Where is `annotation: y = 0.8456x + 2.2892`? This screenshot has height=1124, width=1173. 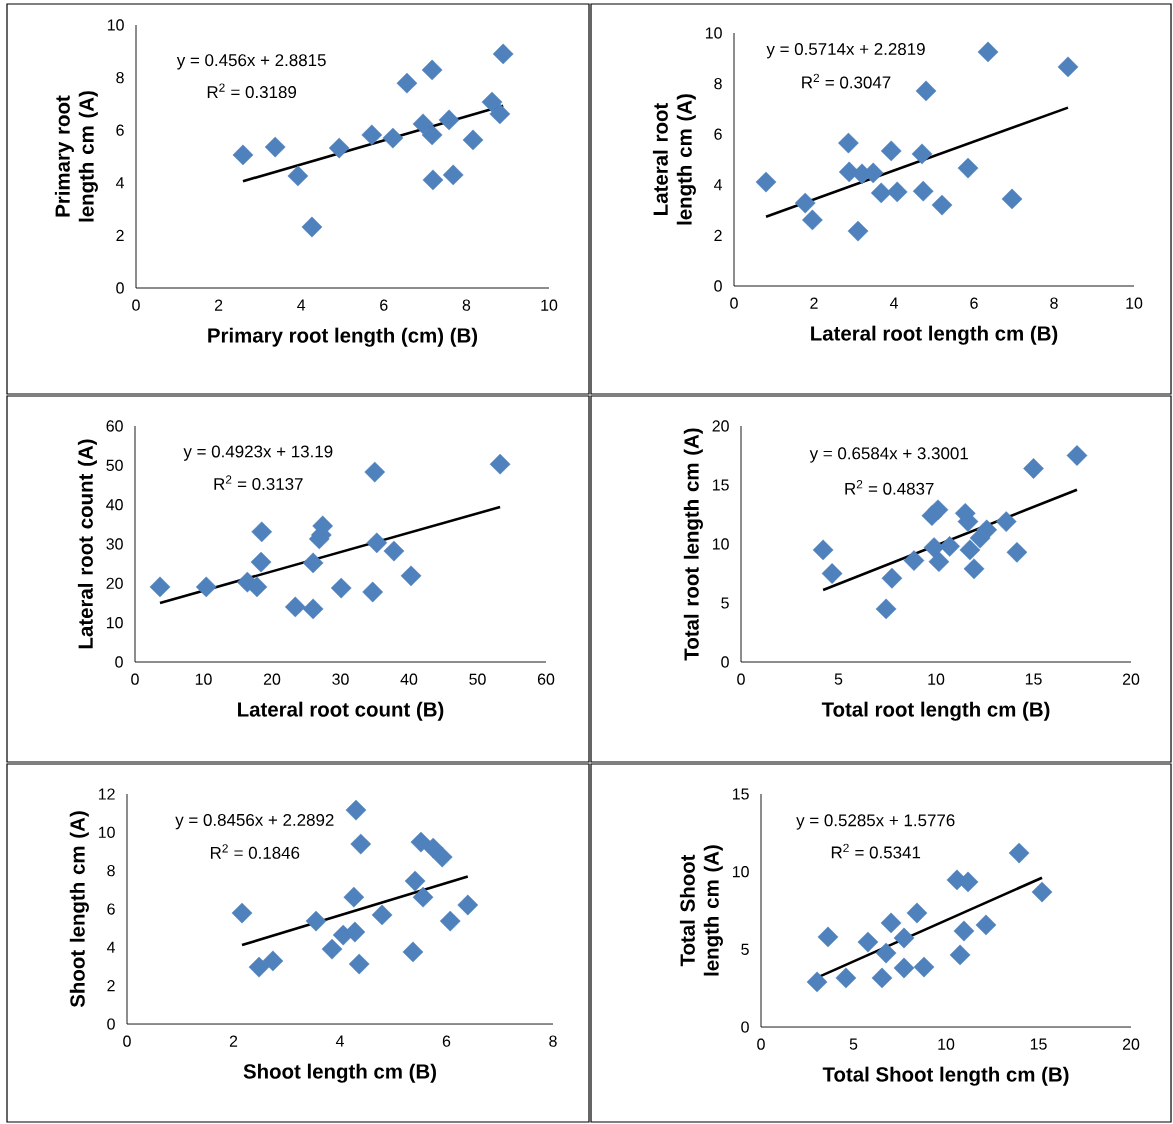 annotation: y = 0.8456x + 2.2892 is located at coordinates (254, 821).